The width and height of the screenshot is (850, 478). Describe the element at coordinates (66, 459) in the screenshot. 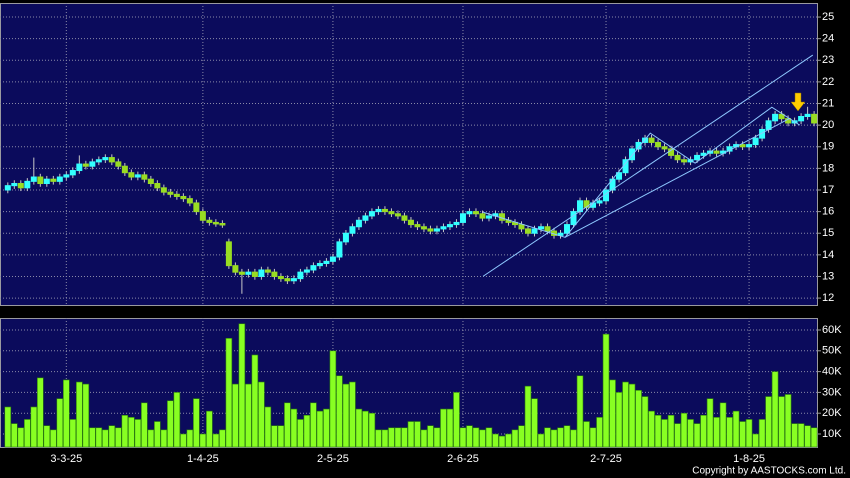

I see `x-tick-label: 3-3-25` at that location.